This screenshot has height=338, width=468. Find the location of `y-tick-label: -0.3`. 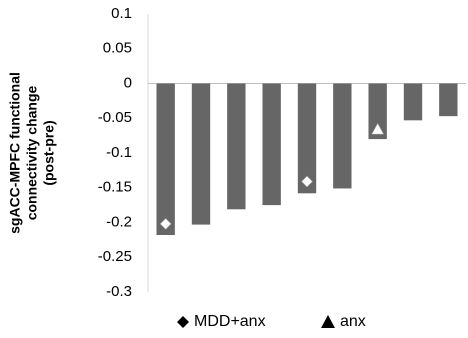

y-tick-label: -0.3 is located at coordinates (119, 291).